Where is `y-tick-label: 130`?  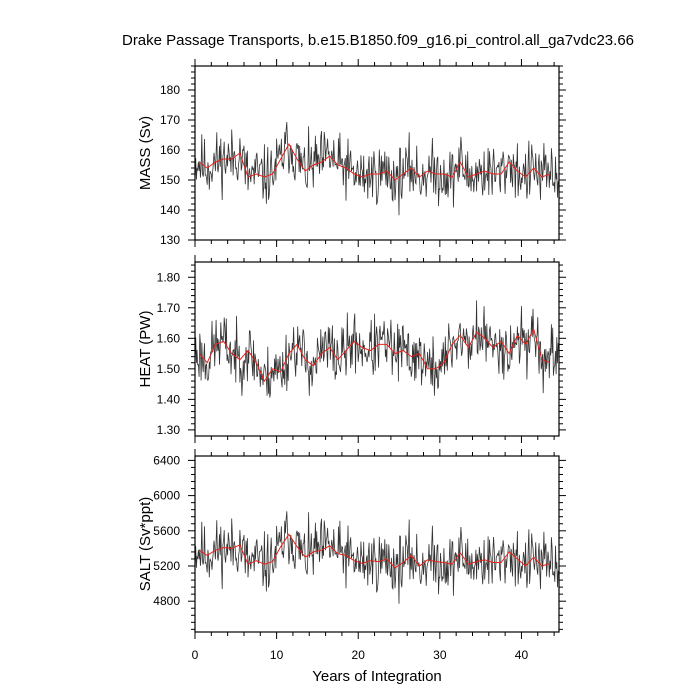 y-tick-label: 130 is located at coordinates (170, 240).